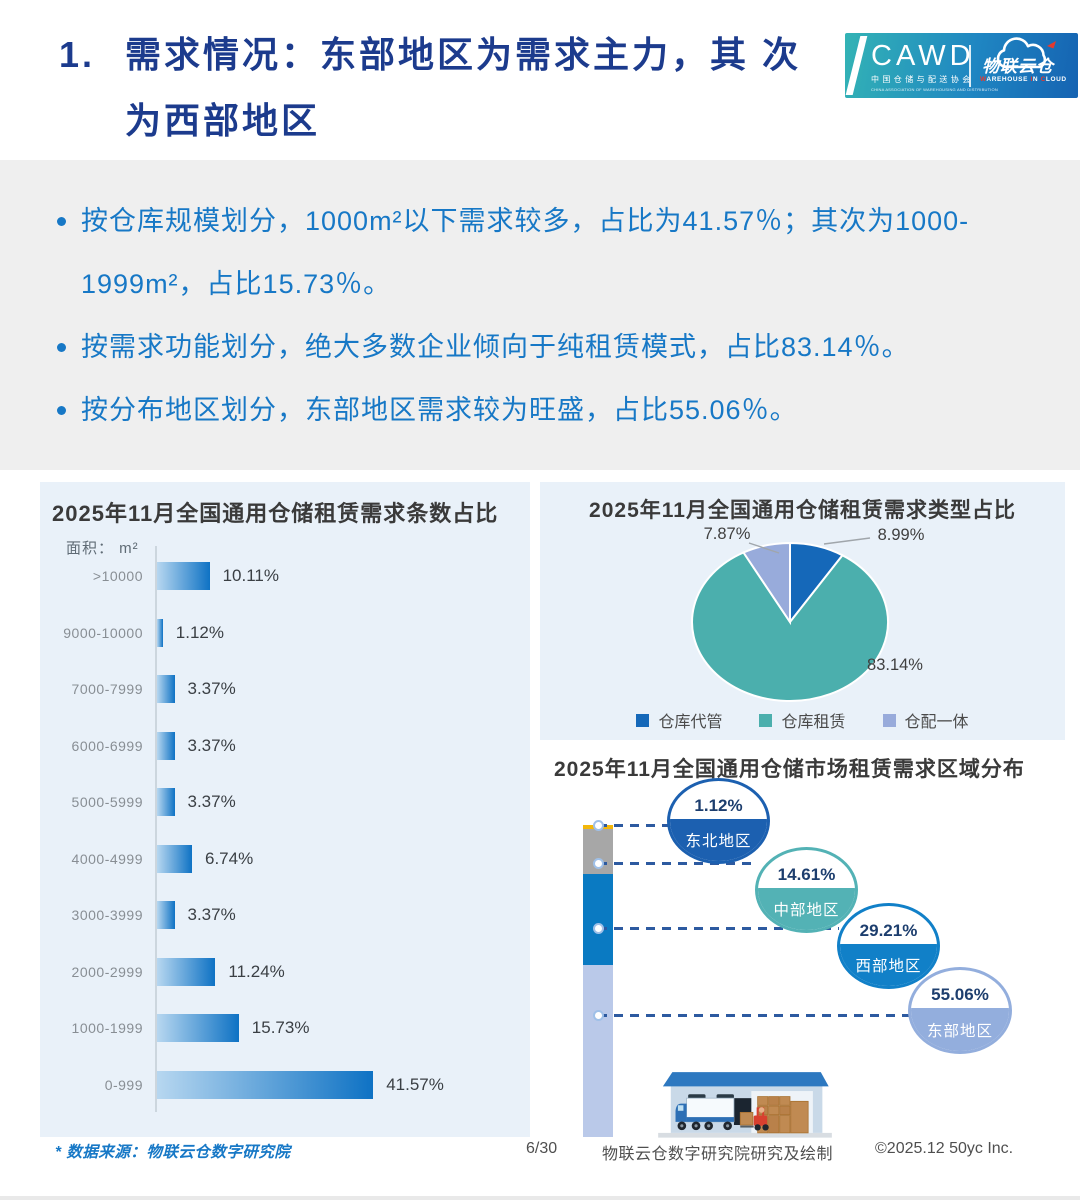 This screenshot has height=1200, width=1080. What do you see at coordinates (439, 410) in the screenshot?
I see `bullet-text: 按分布地区划分，东部地区需求较为旺盛，占比55.06％。` at bounding box center [439, 410].